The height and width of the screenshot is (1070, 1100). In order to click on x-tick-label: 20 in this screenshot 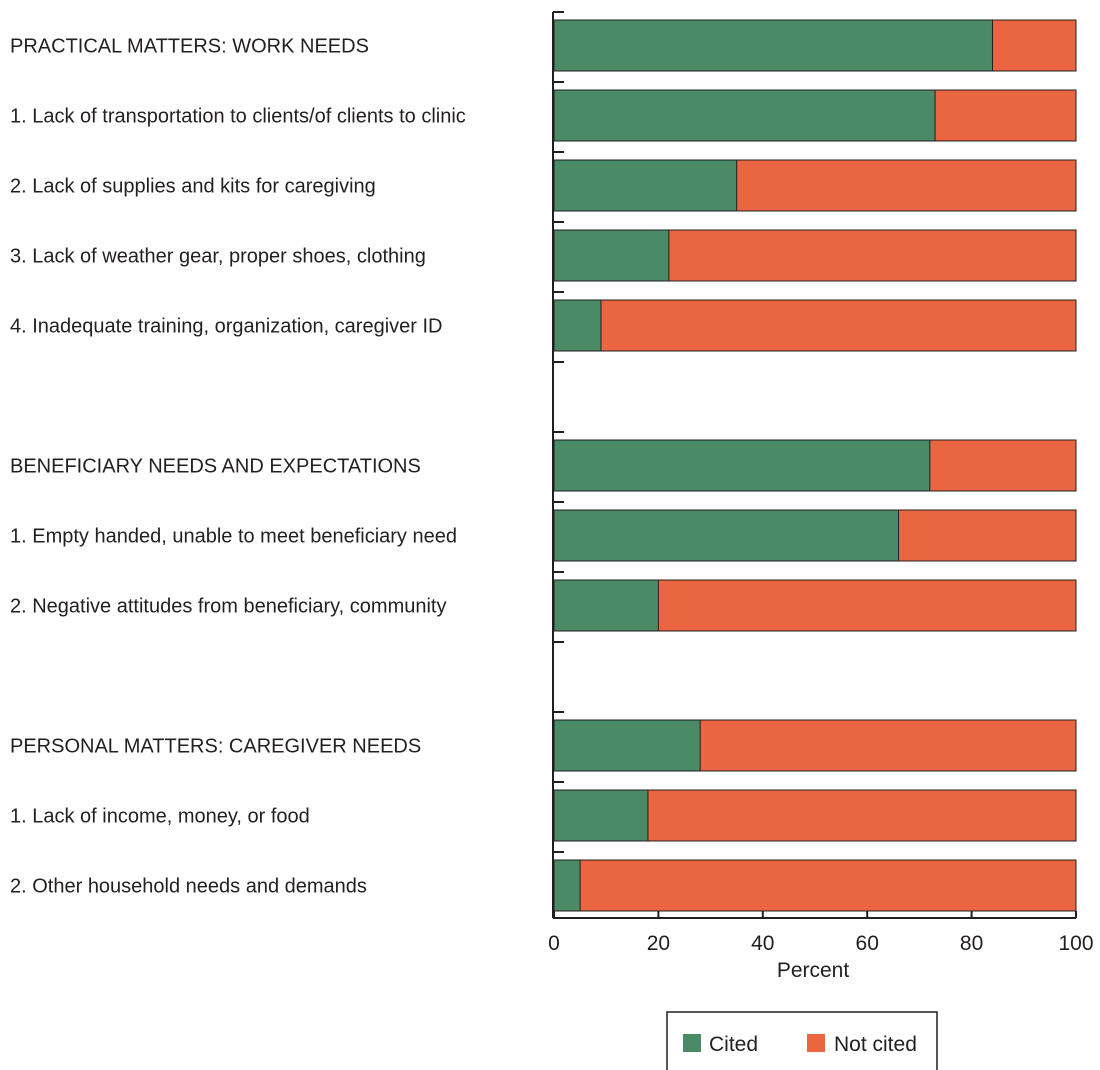, I will do `click(658, 943)`.